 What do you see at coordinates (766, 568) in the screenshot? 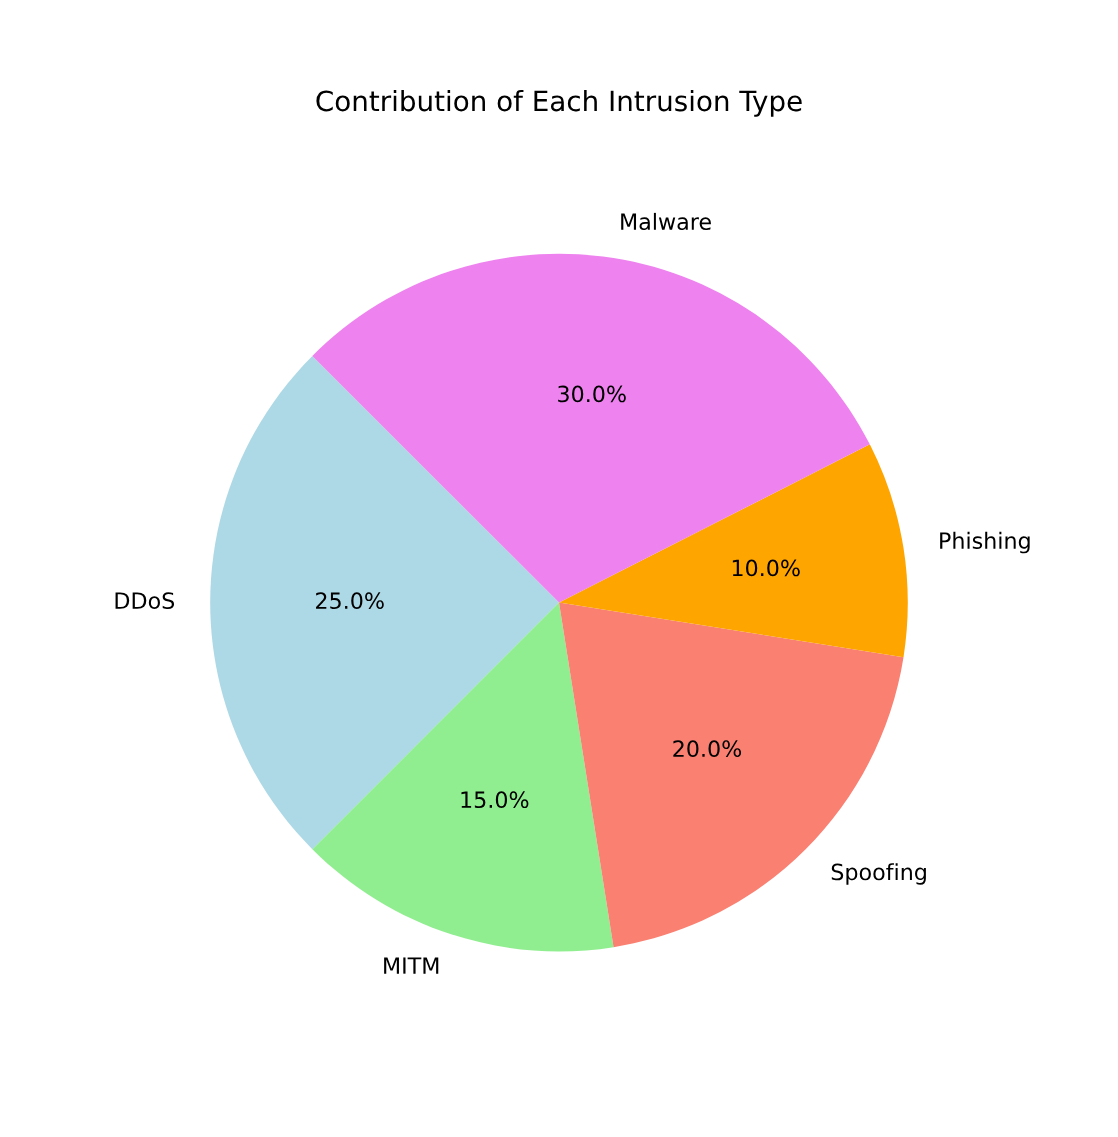
I see `data-label: 10.0%` at bounding box center [766, 568].